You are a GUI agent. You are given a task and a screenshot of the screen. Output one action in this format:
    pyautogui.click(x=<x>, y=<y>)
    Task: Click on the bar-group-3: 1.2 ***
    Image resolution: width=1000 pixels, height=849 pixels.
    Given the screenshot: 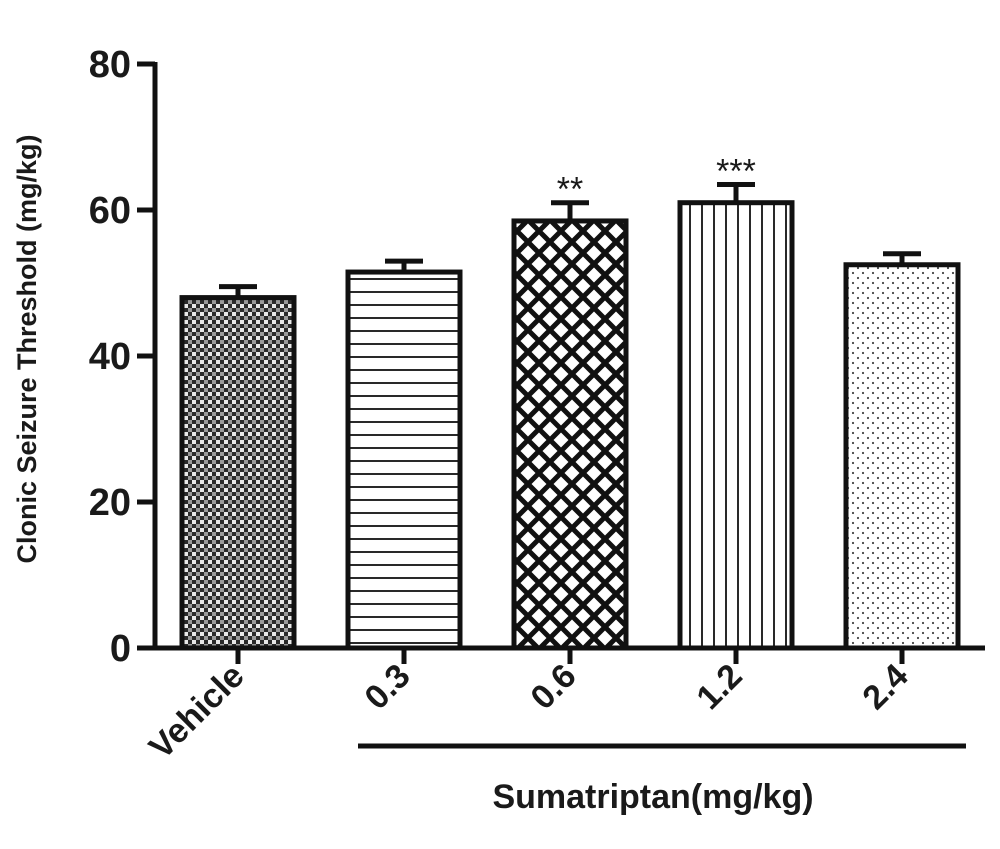 What is the action you would take?
    pyautogui.click(x=736, y=434)
    